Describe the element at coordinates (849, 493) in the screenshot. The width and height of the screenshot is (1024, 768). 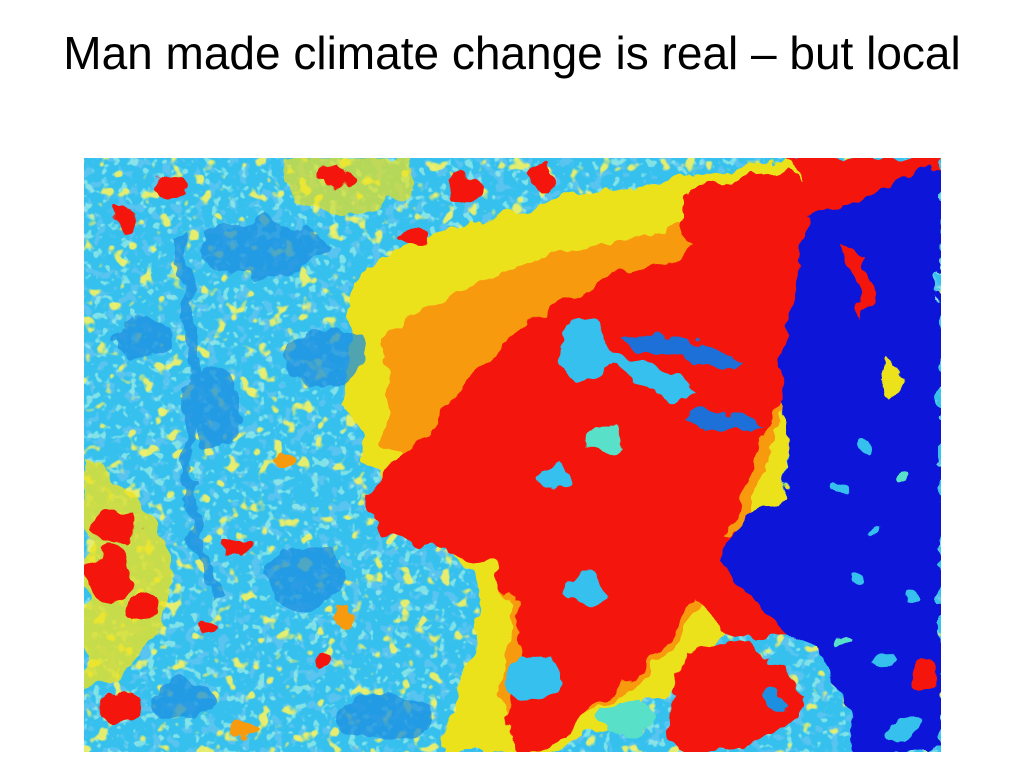
I see `harbor-islands` at that location.